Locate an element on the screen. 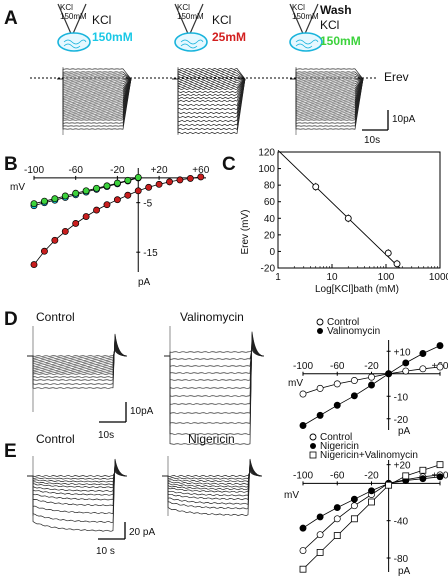 The width and height of the screenshot is (448, 577). chart-c-ylabel: Erev (mV) is located at coordinates (245, 232).